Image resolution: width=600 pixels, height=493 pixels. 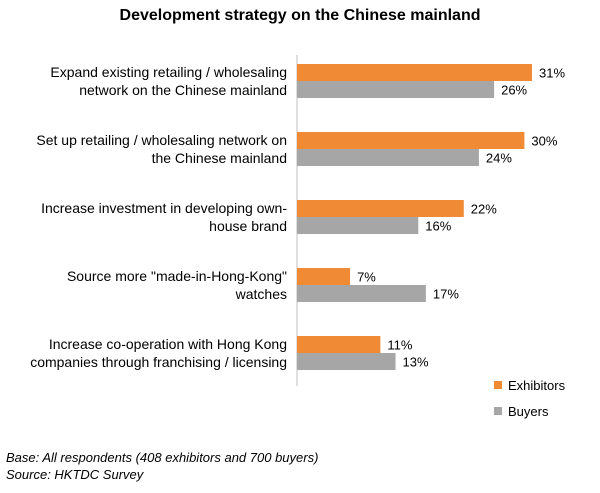 What do you see at coordinates (399, 345) in the screenshot?
I see `value-label-exhibitors-4: 11%` at bounding box center [399, 345].